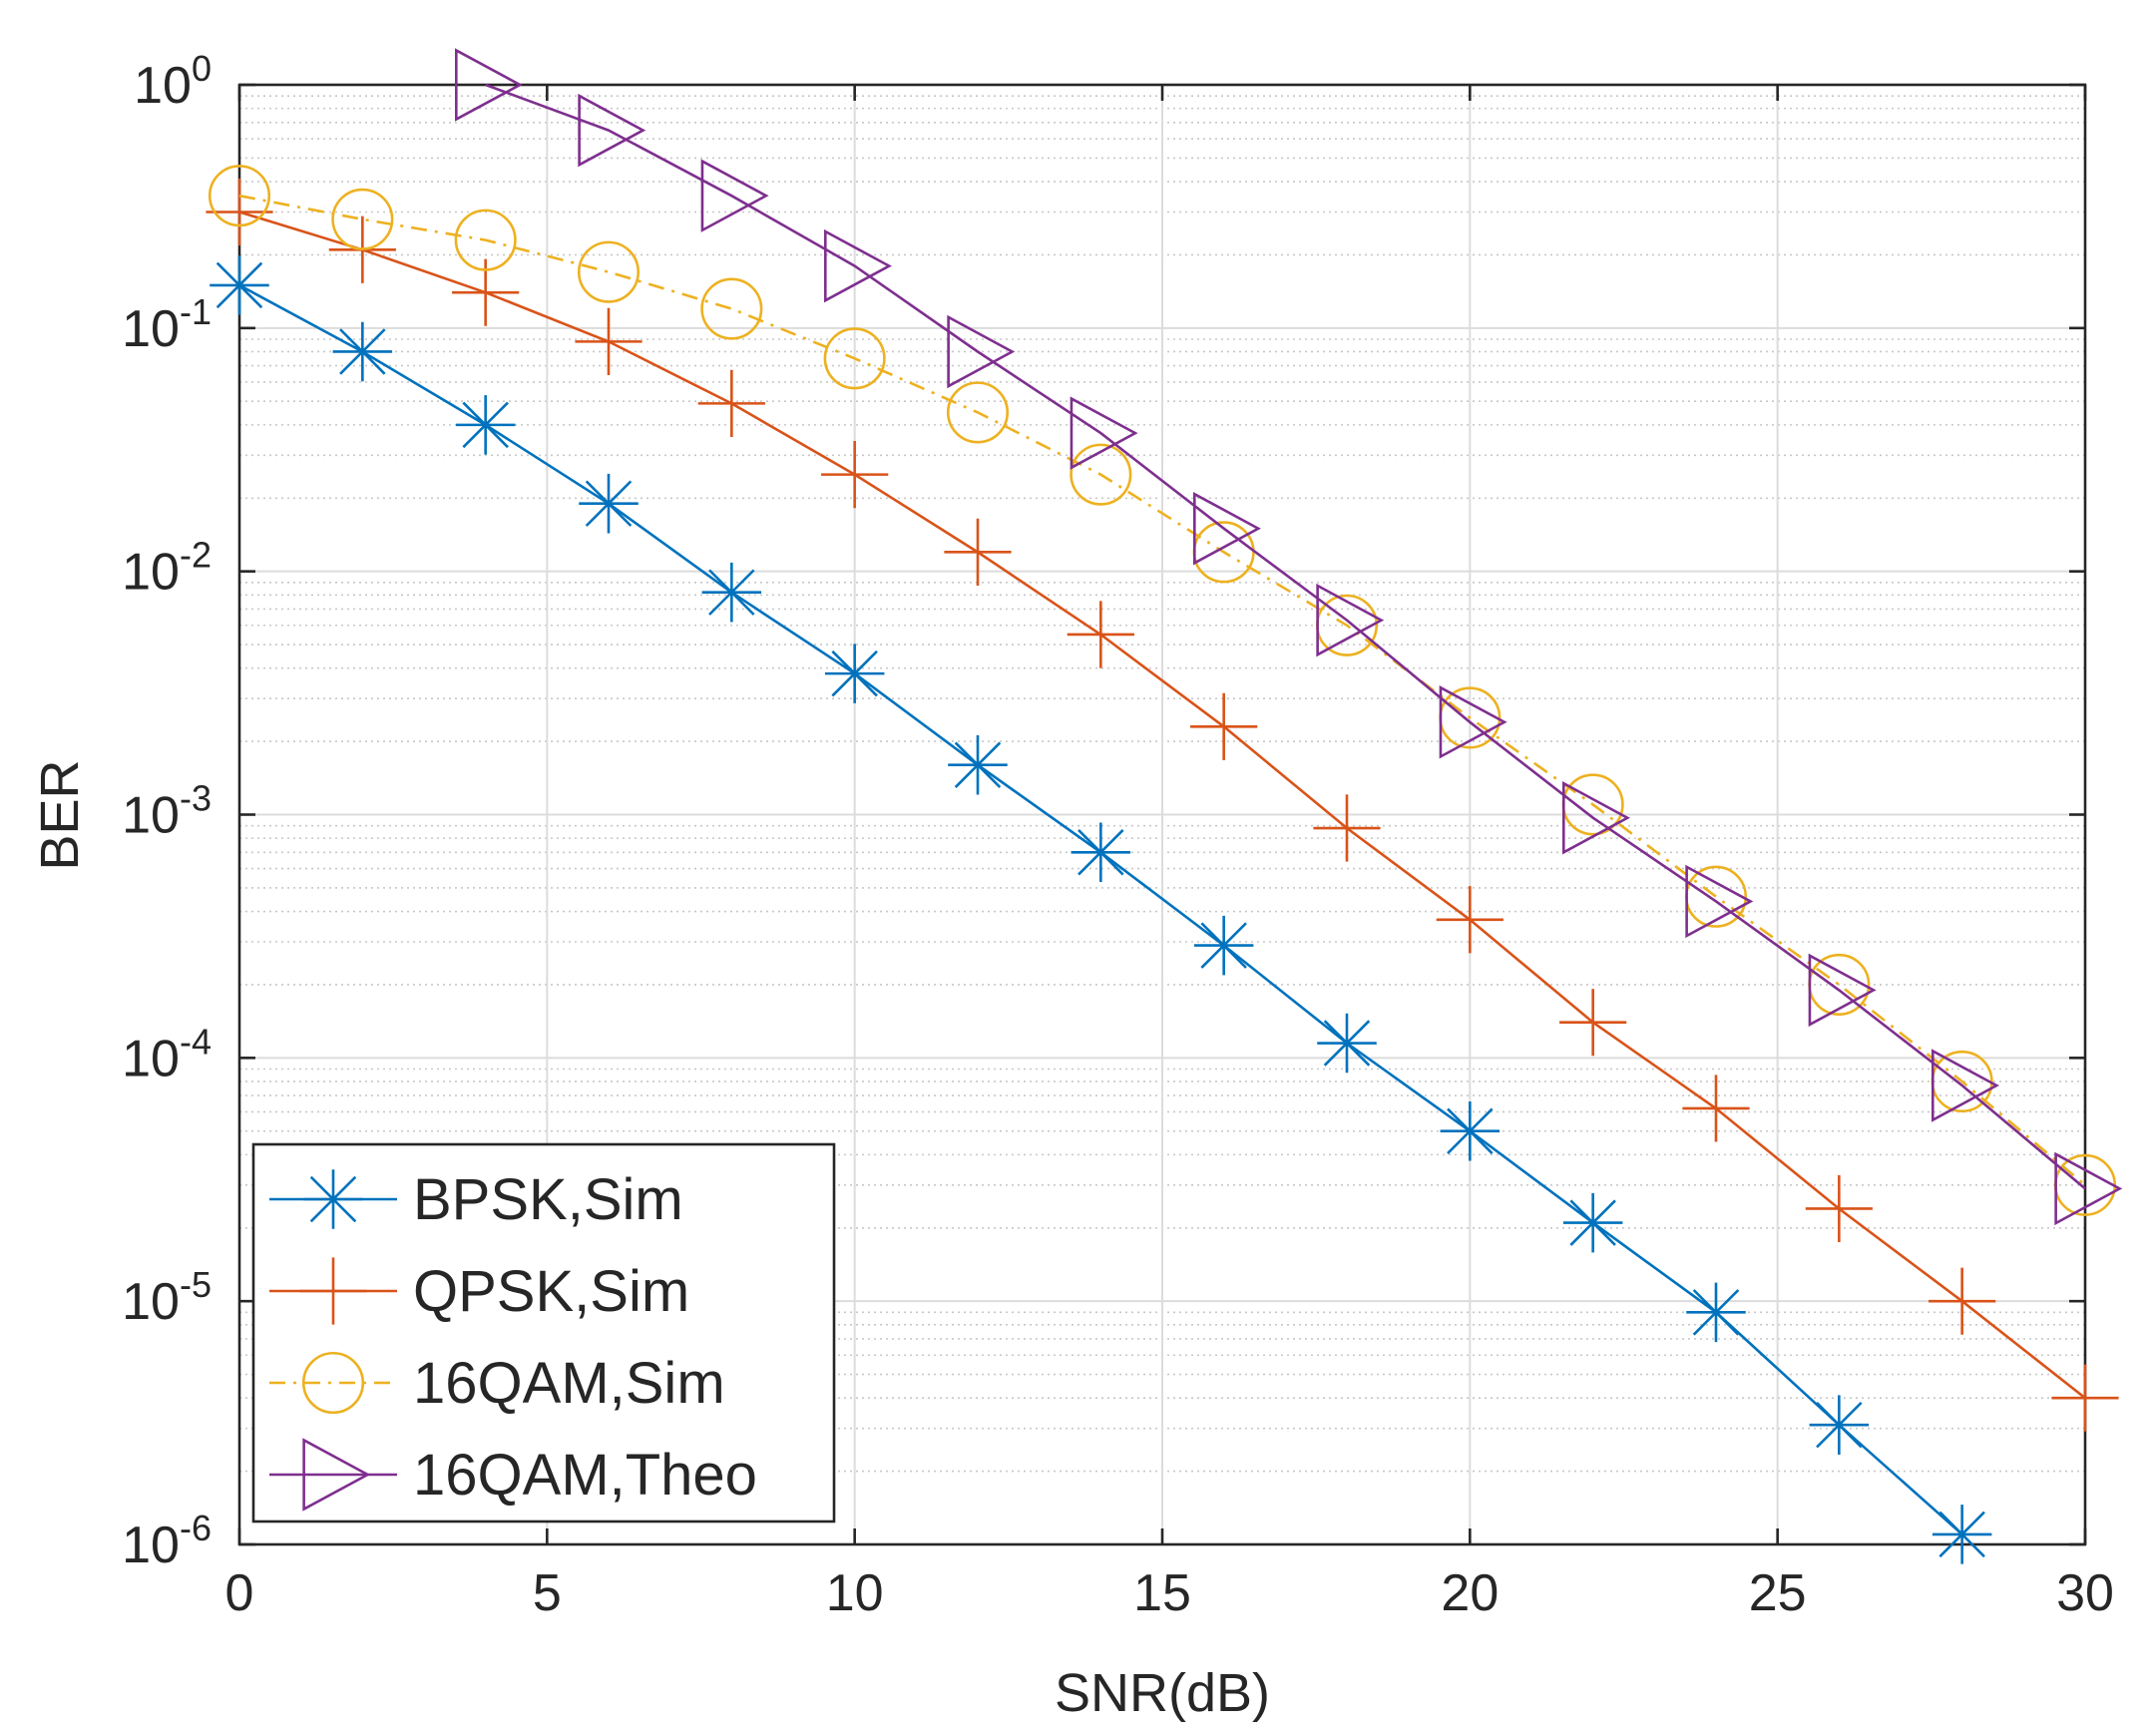 The width and height of the screenshot is (2149, 1736). Describe the element at coordinates (239, 1593) in the screenshot. I see `x-tick-label: 0` at that location.